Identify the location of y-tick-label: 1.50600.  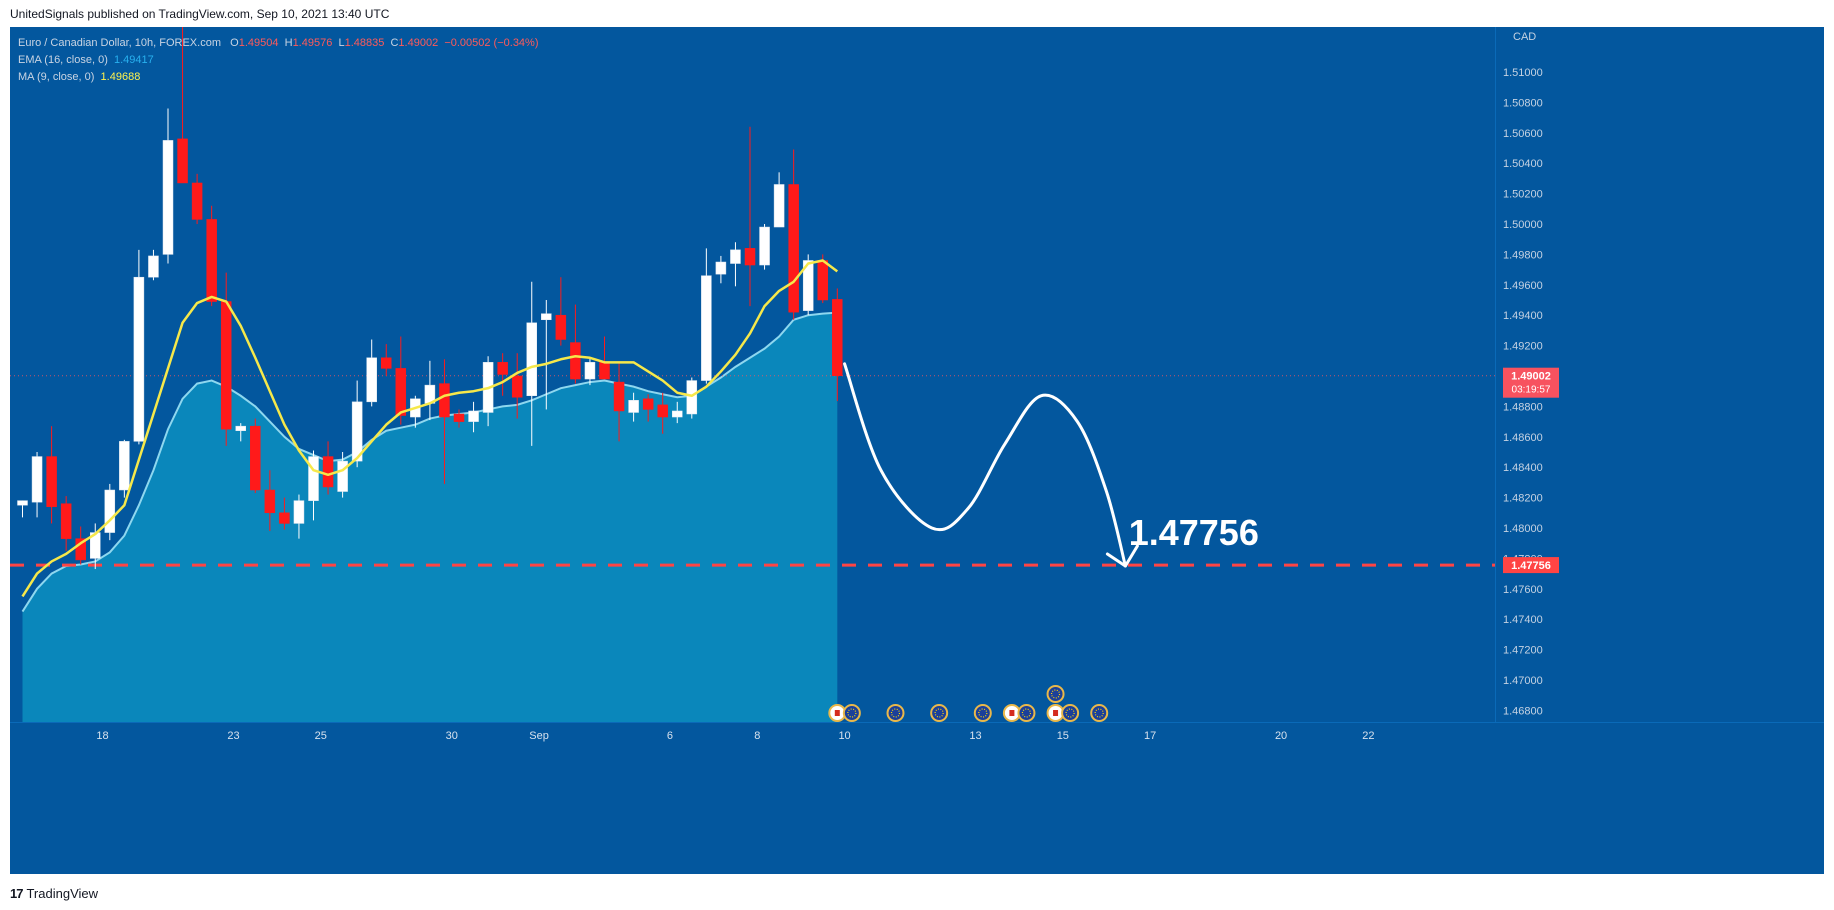
(1523, 134).